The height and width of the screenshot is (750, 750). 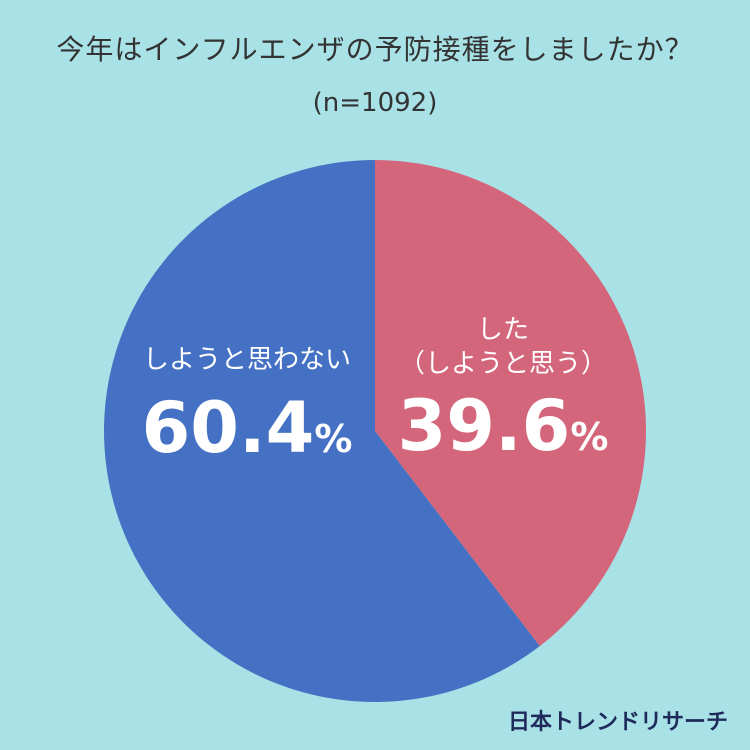 I want to click on chart-subtitle: (n=1092), so click(x=375, y=103).